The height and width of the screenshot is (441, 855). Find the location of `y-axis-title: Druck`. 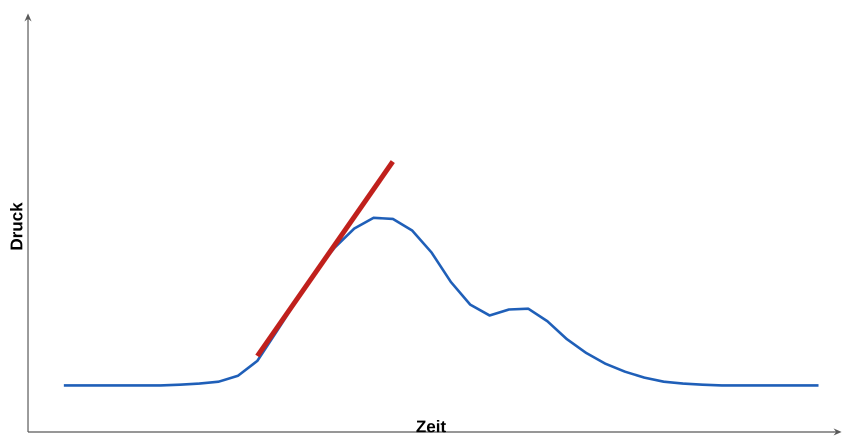

y-axis-title: Druck is located at coordinates (16, 226).